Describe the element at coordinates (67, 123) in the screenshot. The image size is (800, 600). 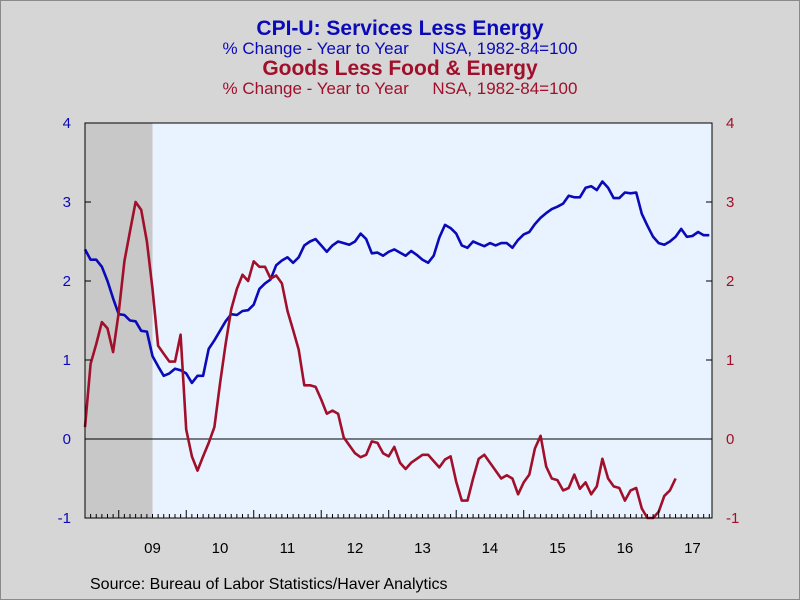
I see `y-tick-label-left: 4` at that location.